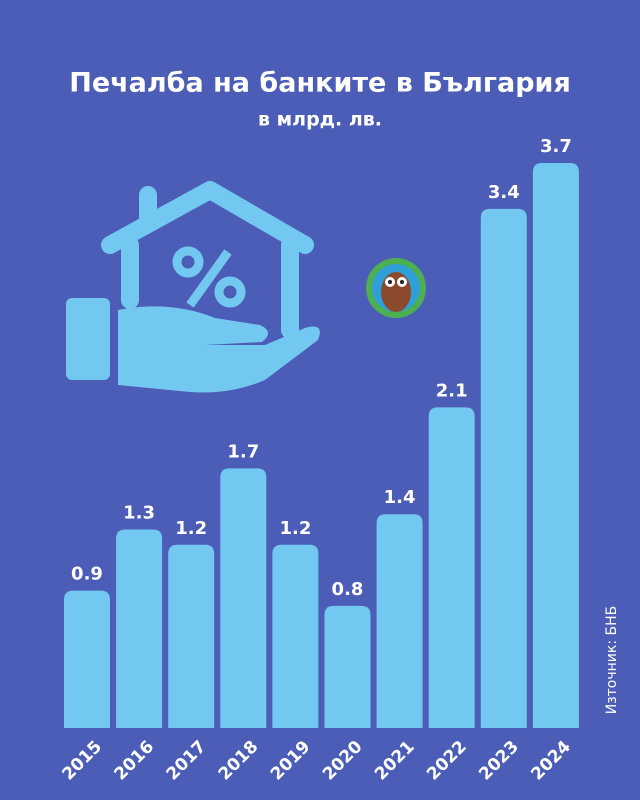 The width and height of the screenshot is (640, 800). I want to click on house-icon, so click(207, 260).